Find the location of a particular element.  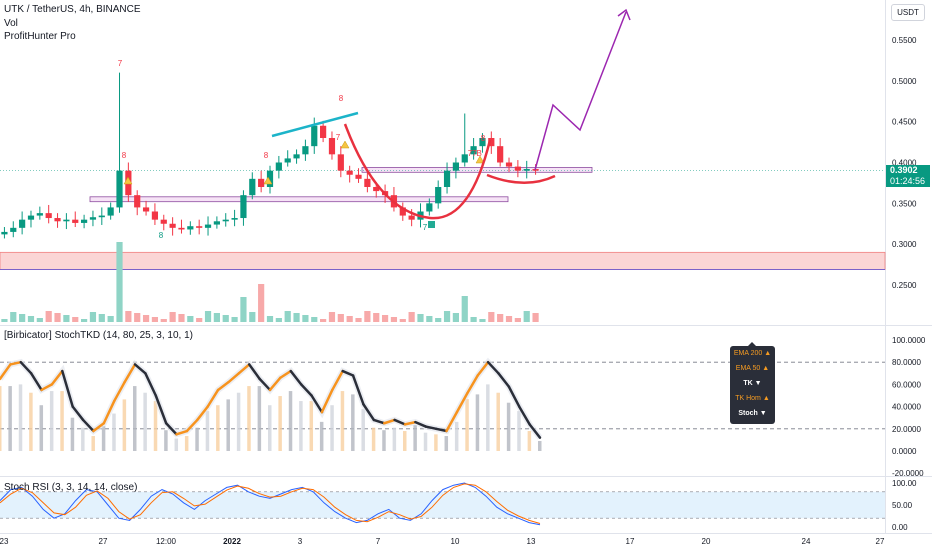

stoch-tick-label: 40.0000 is located at coordinates (906, 407).